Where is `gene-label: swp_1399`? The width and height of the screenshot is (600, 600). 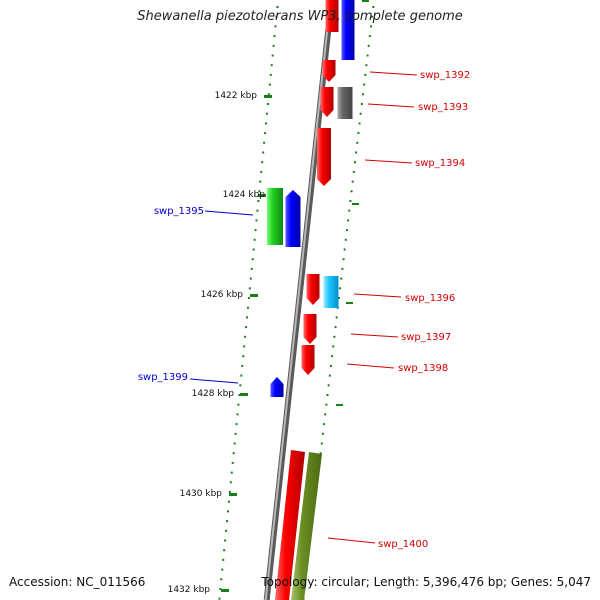 gene-label: swp_1399 is located at coordinates (163, 377).